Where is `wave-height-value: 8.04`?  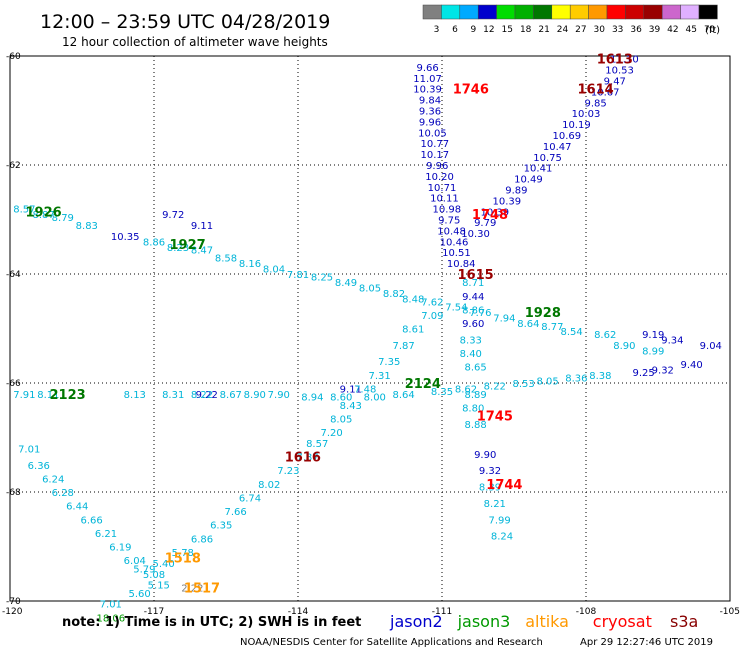 wave-height-value: 8.04 is located at coordinates (274, 270).